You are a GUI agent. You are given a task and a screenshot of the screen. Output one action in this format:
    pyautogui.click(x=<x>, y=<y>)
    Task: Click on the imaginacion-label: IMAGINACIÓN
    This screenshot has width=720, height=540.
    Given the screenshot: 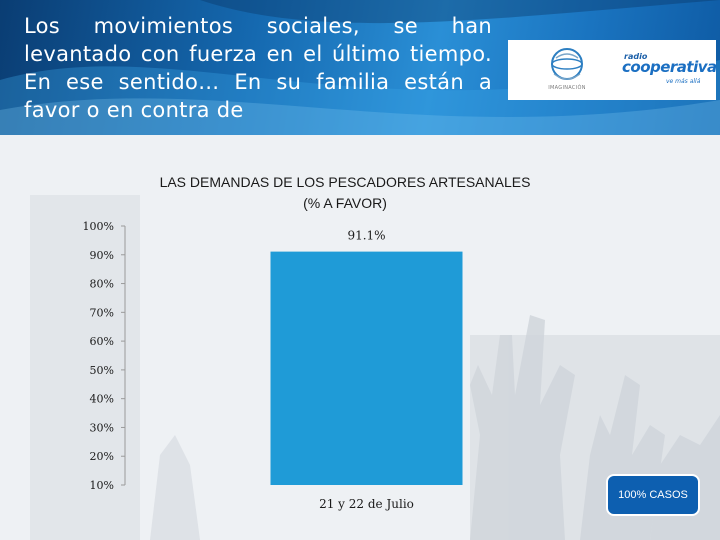 What is the action you would take?
    pyautogui.click(x=567, y=88)
    